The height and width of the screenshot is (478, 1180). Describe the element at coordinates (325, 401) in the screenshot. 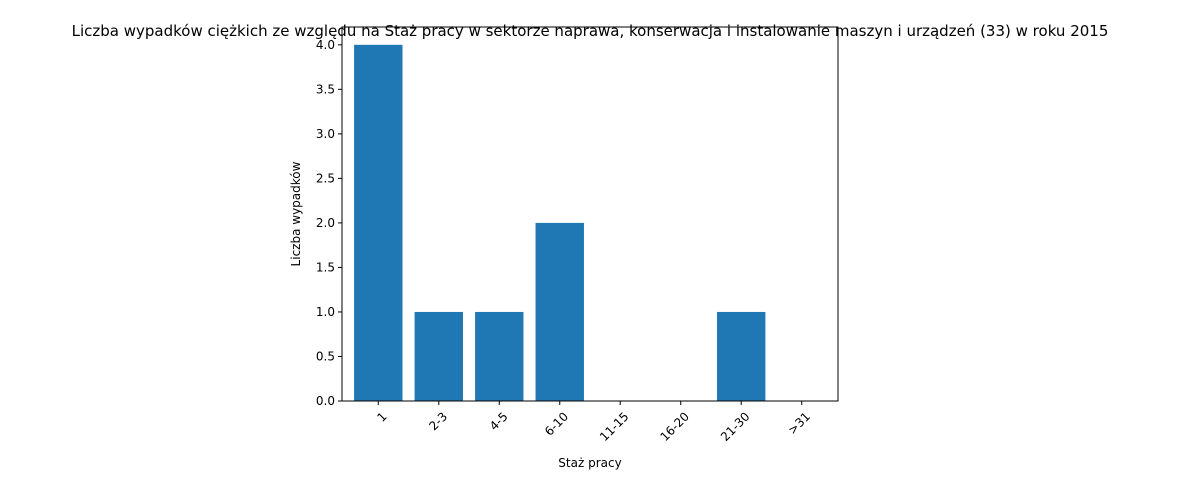

I see `y-tick-label: 0.0` at that location.